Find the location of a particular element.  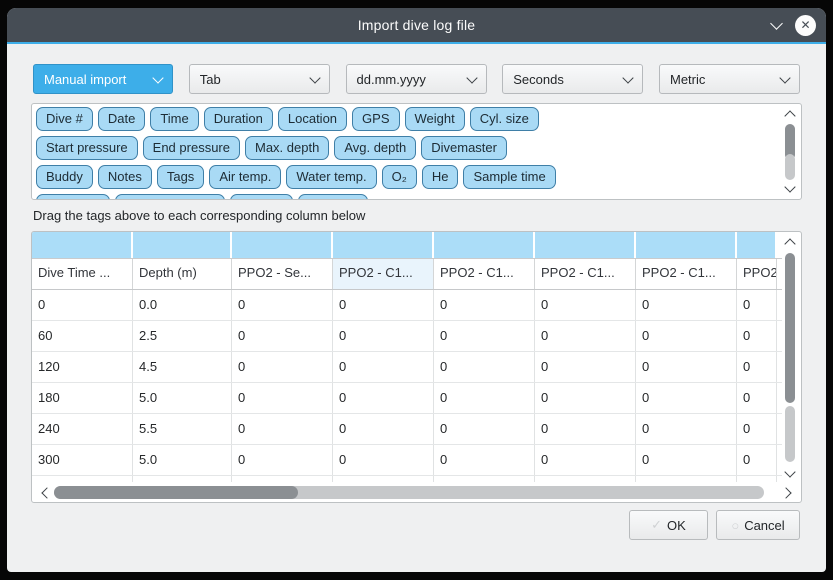

titlebar: Import dive log file ✕ is located at coordinates (416, 26).